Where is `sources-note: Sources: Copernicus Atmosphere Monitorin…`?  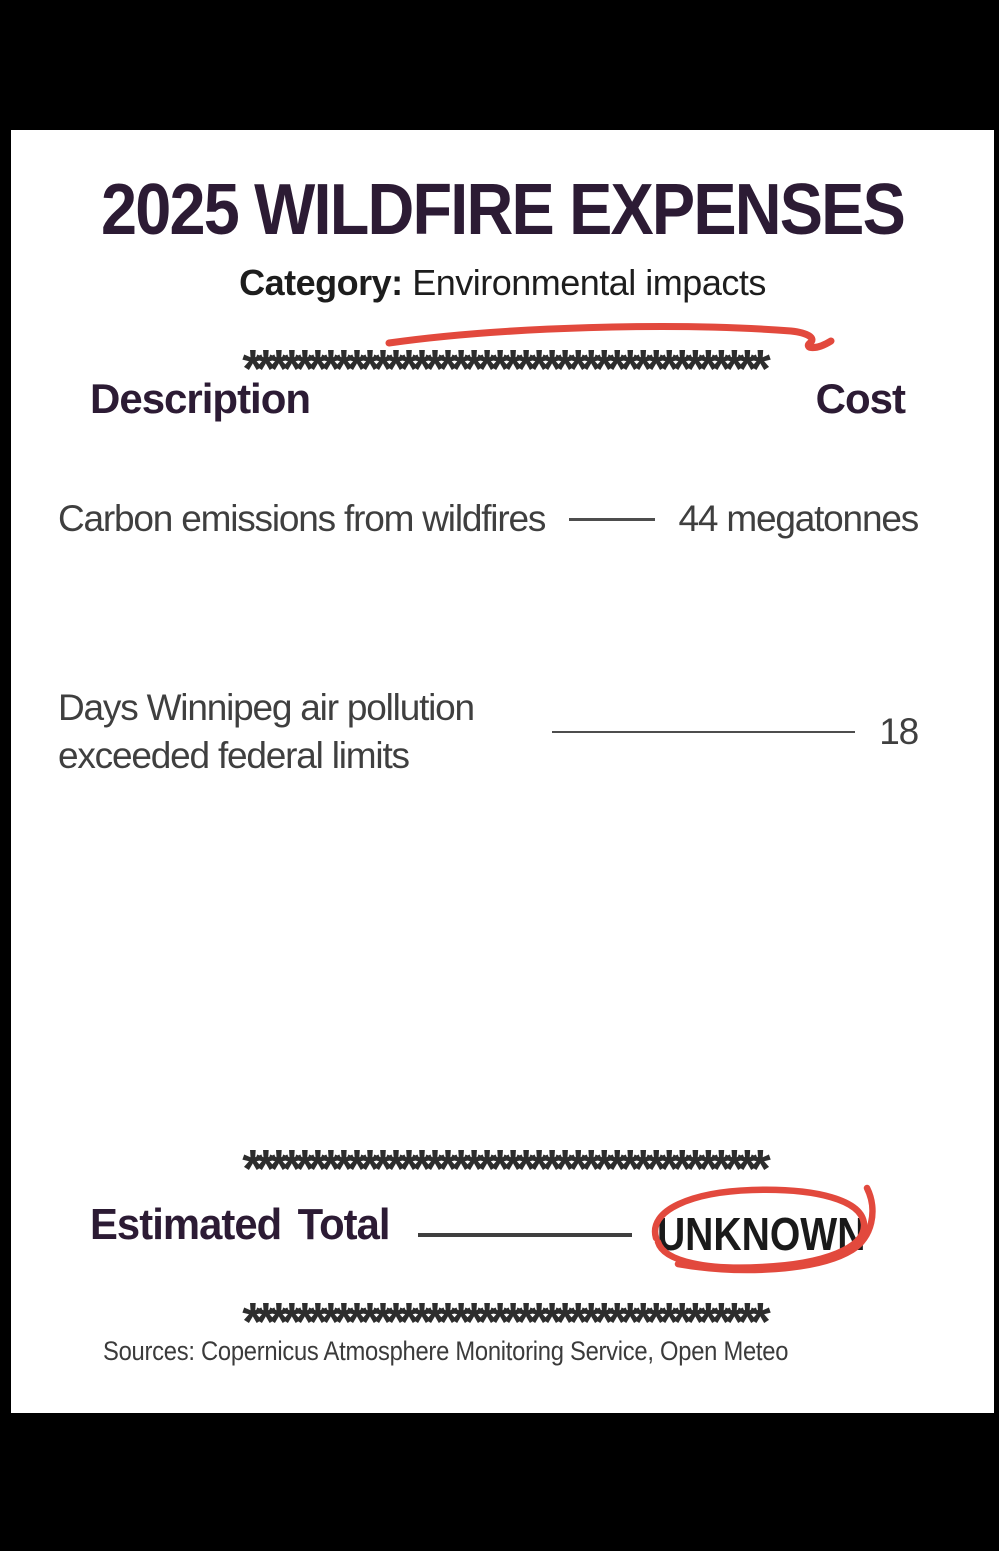
sources-note: Sources: Copernicus Atmosphere Monitorin… is located at coordinates (446, 1351).